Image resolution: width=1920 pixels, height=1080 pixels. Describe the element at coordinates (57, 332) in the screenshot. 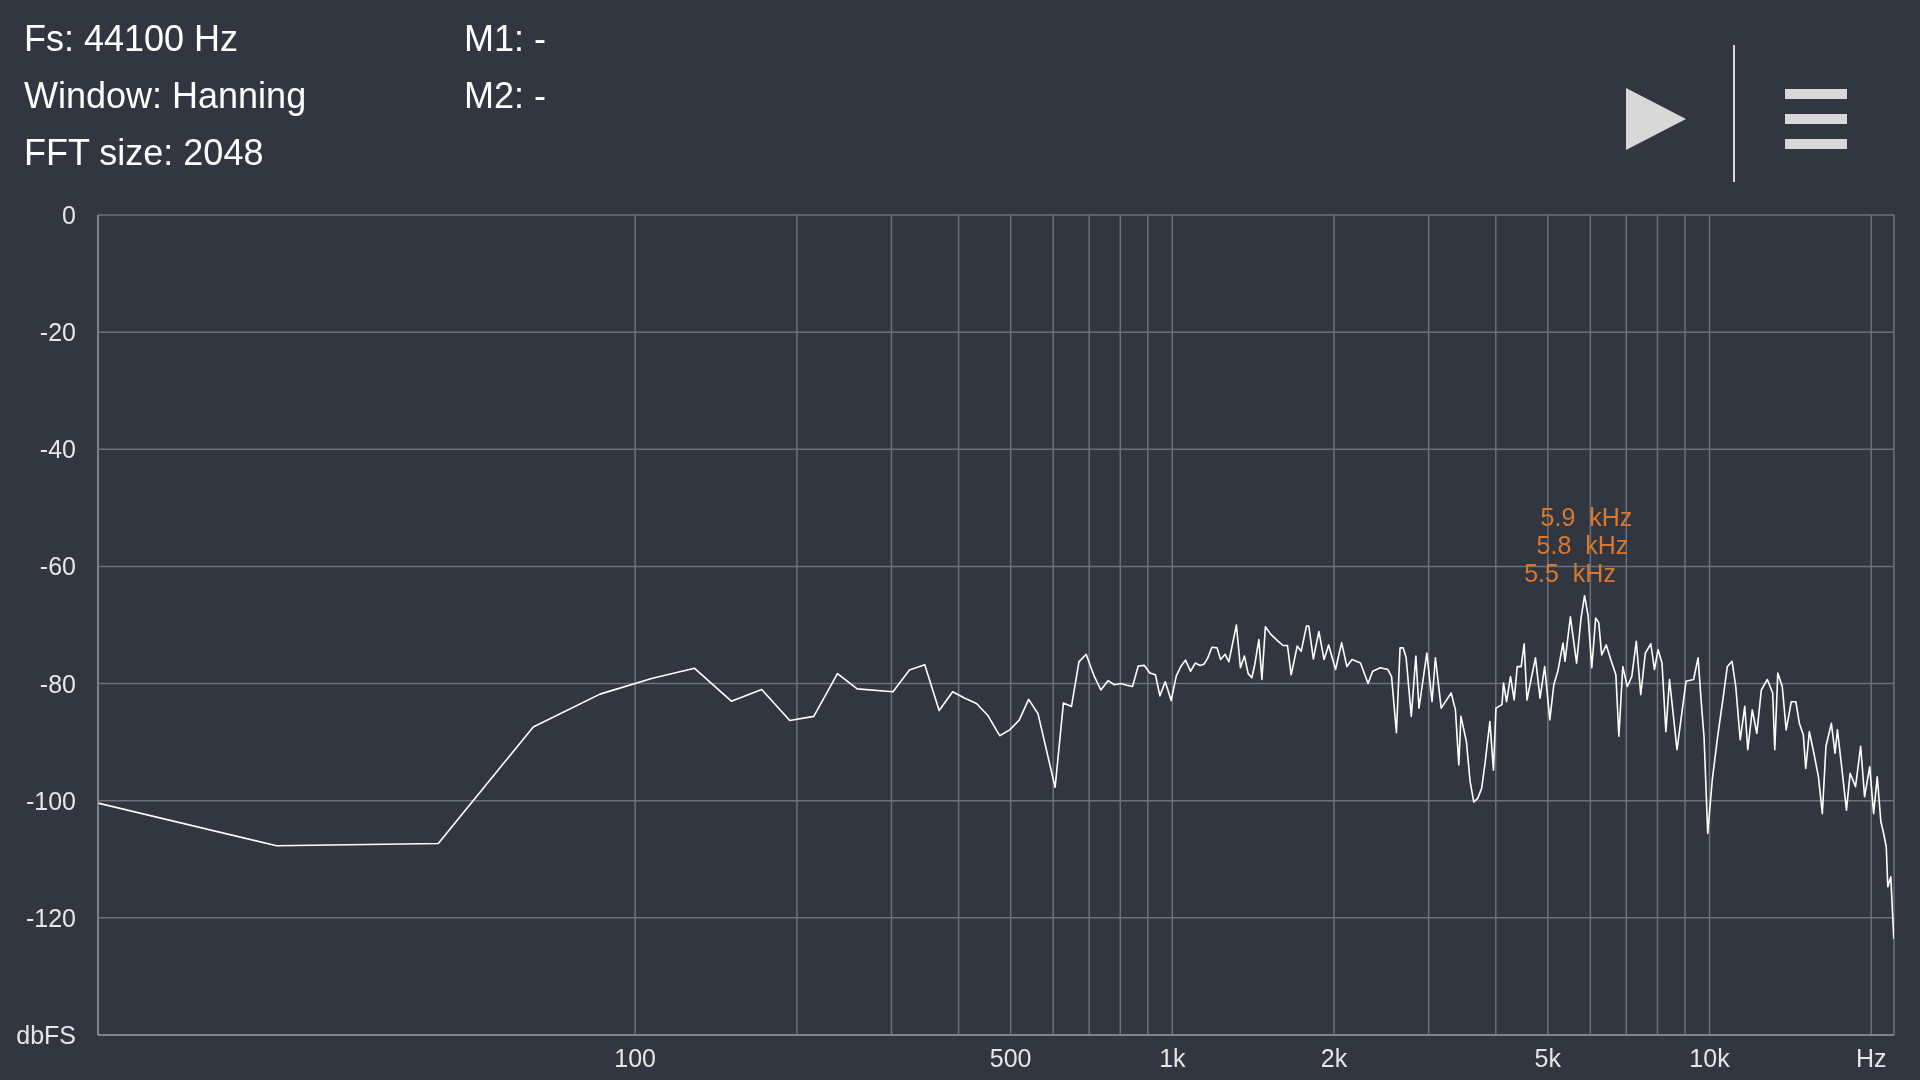

I see `y-tick-label: -20` at that location.